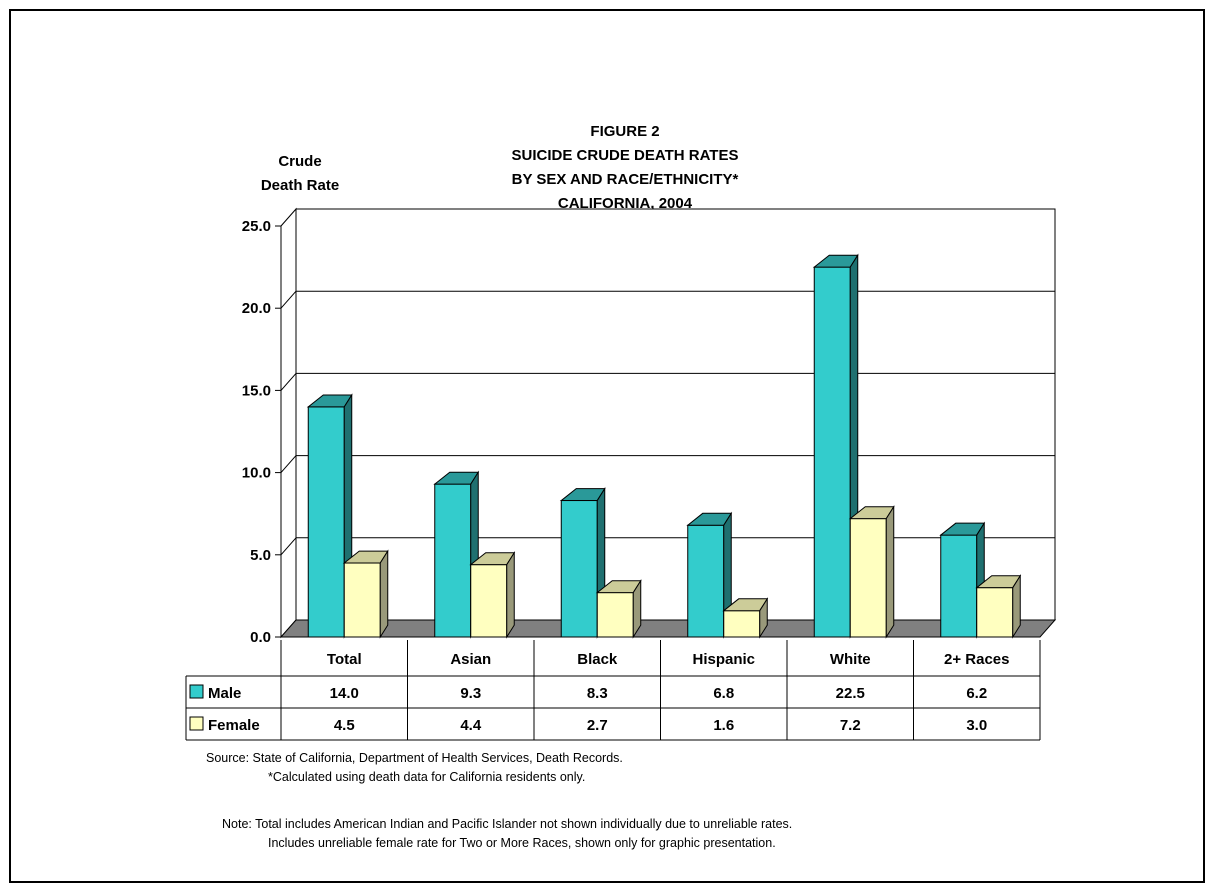  I want to click on data-label-female: 4.4, so click(471, 725).